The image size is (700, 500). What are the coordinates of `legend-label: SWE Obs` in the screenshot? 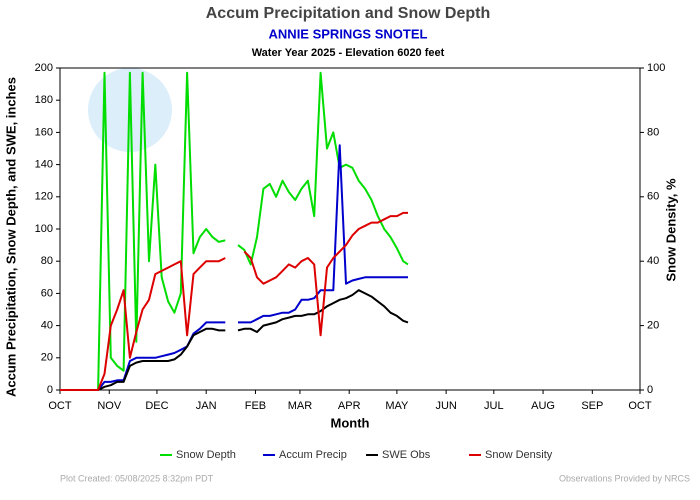 It's located at (406, 455).